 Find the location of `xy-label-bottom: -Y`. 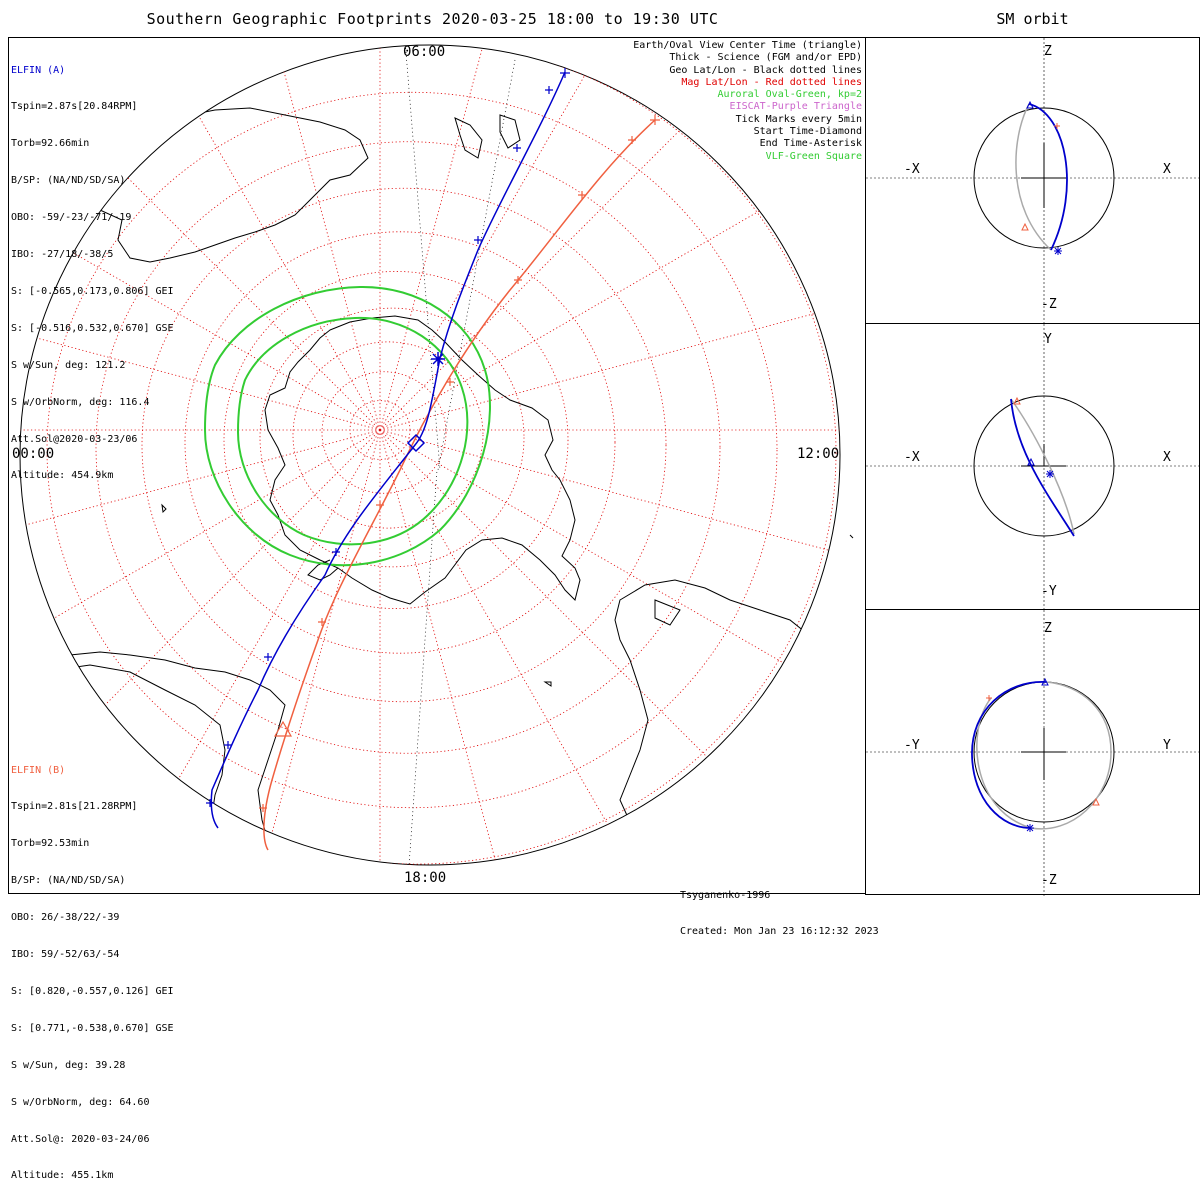

xy-label-bottom: -Y is located at coordinates (1049, 591).